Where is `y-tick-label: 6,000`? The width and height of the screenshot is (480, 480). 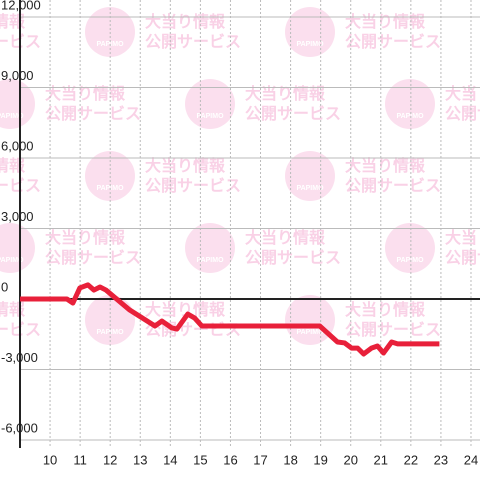 y-tick-label: 6,000 is located at coordinates (17, 145).